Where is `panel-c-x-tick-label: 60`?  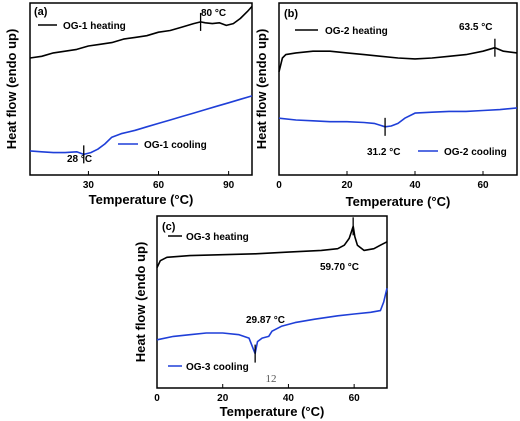
panel-c-x-tick-label: 60 is located at coordinates (355, 398).